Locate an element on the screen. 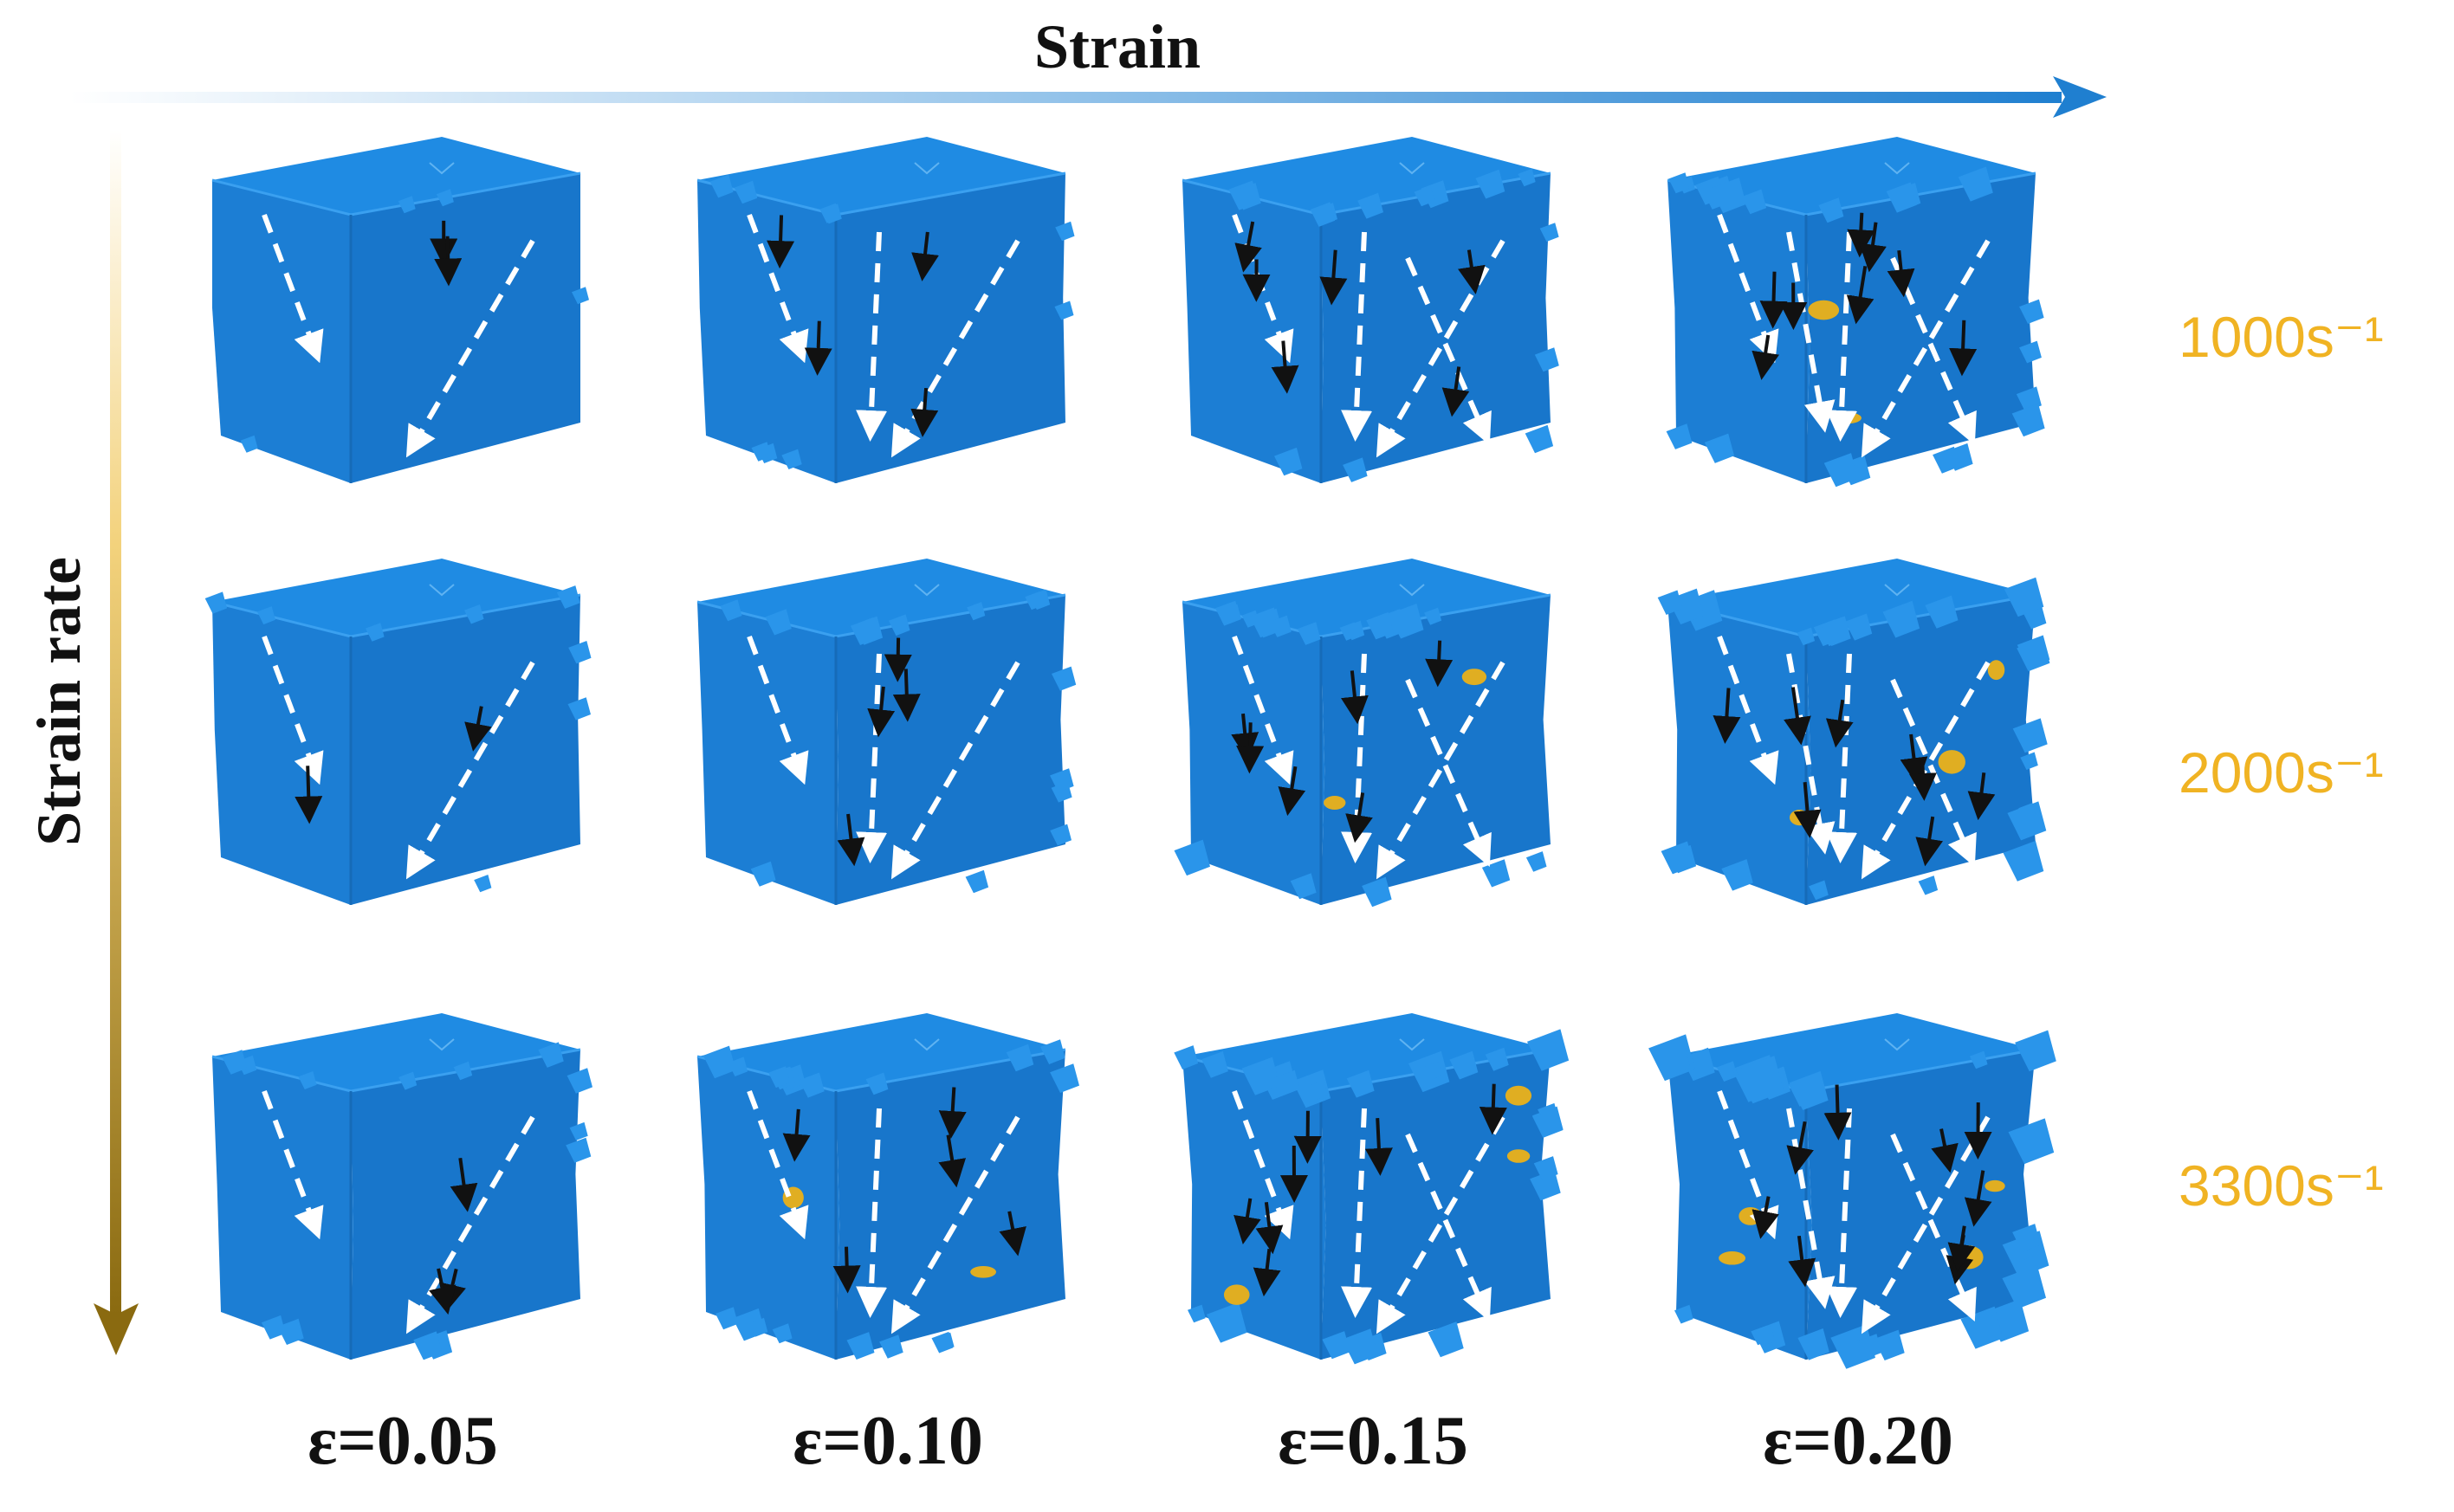 The height and width of the screenshot is (1512, 2454). strain-rate-label-3300: 3300s⁻¹ is located at coordinates (2281, 1185).